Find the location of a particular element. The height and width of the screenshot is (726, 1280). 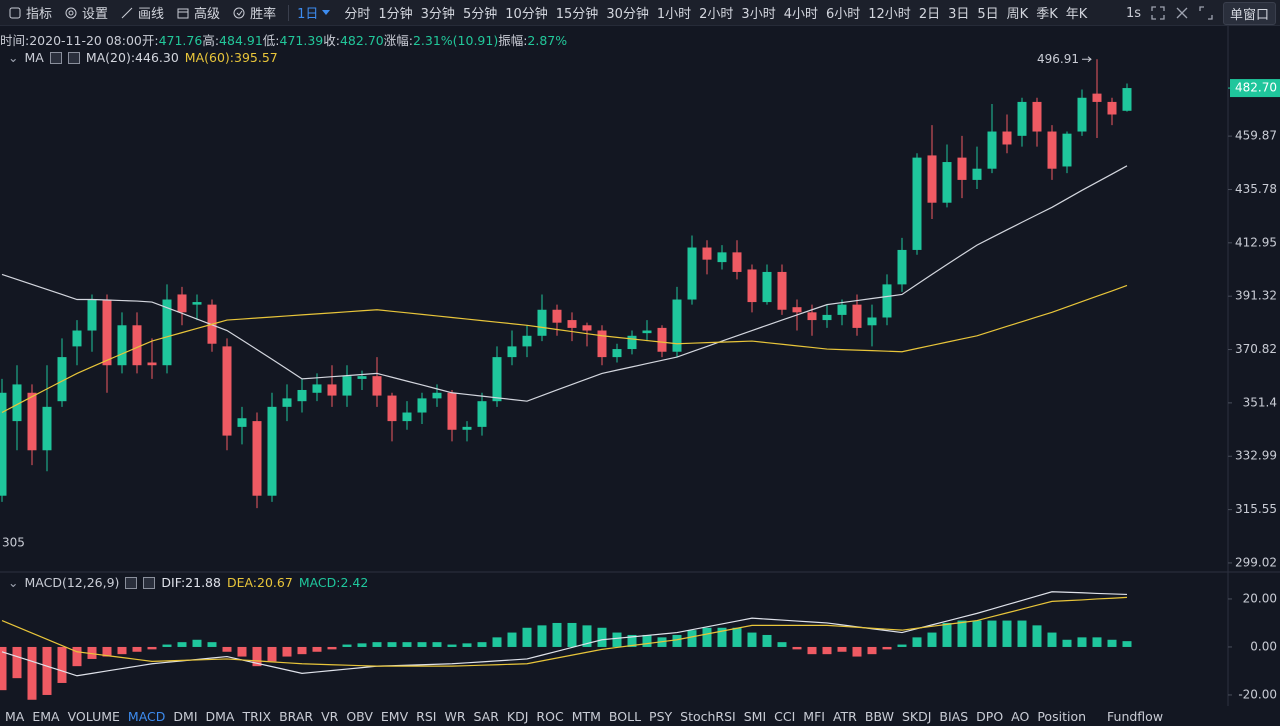

indicator-tab: StochRSI is located at coordinates (708, 716).